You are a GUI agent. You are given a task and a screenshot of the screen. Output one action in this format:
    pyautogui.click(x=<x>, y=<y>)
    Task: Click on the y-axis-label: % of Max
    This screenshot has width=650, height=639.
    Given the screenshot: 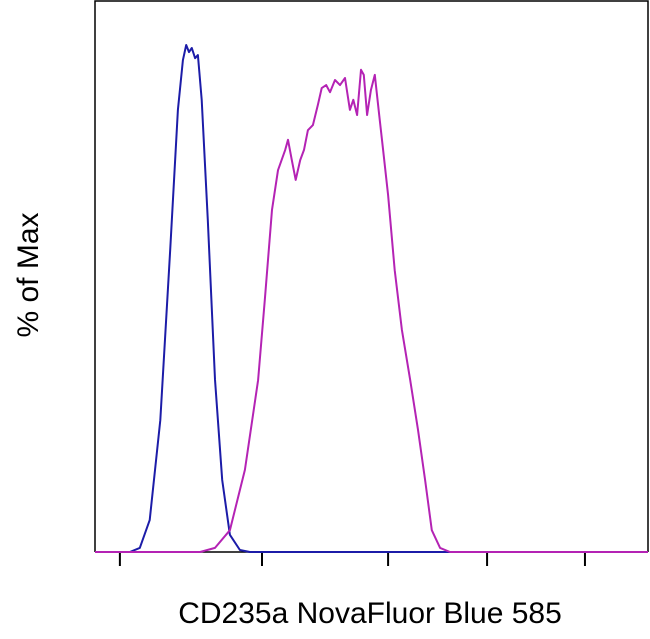 What is the action you would take?
    pyautogui.click(x=28, y=274)
    